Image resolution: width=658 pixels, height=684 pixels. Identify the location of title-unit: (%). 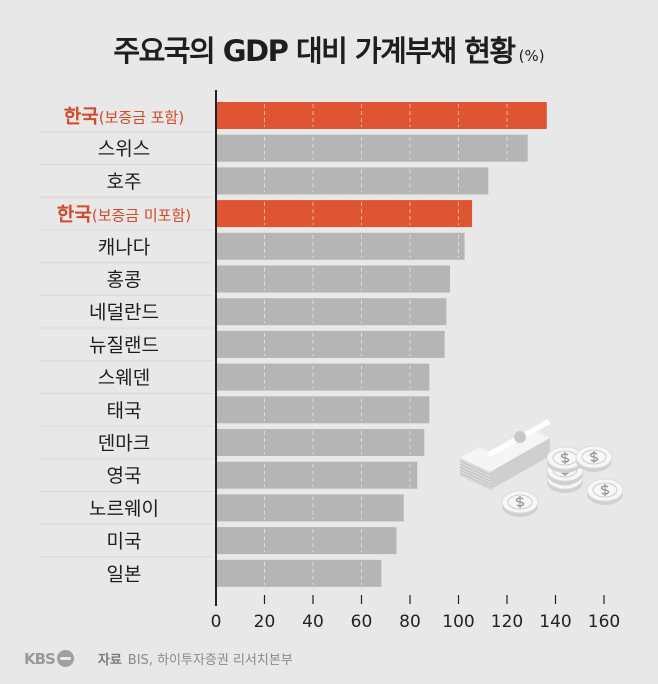
(531, 56).